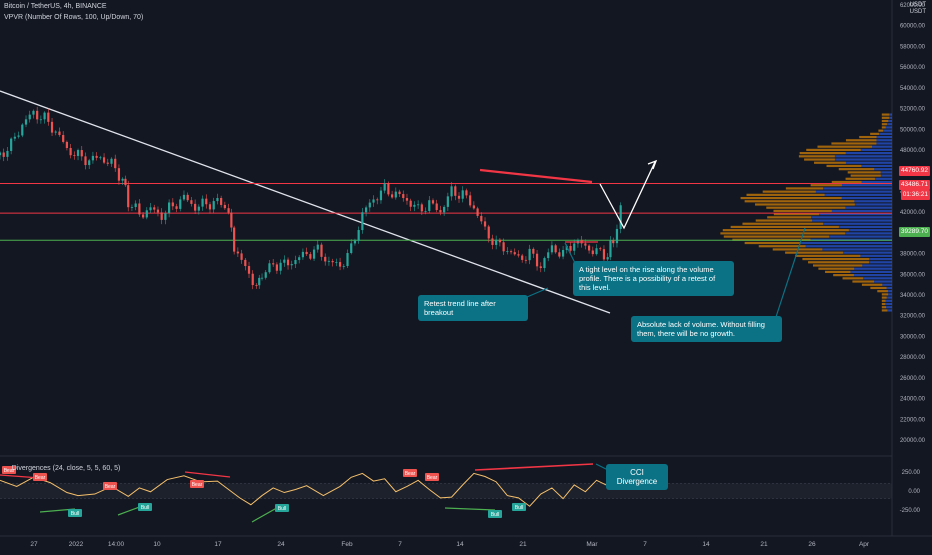  Describe the element at coordinates (74, 17) in the screenshot. I see `vpvr-indicator-label: VPVR (Number Of Rows, 100, Up/Down, 70)` at that location.